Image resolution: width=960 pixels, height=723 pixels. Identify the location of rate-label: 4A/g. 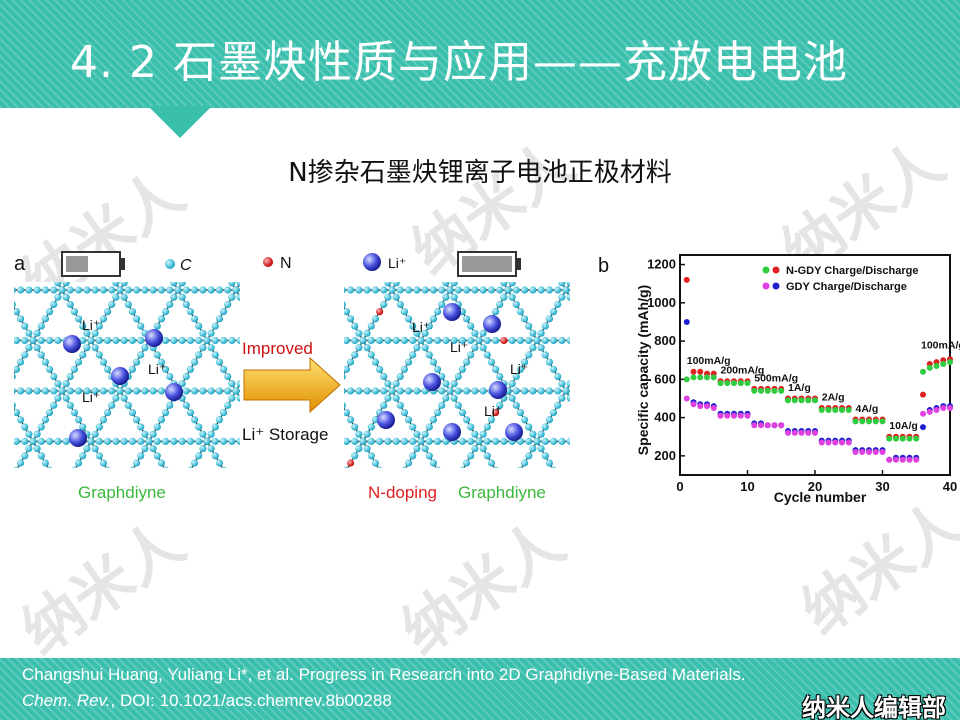
(867, 409).